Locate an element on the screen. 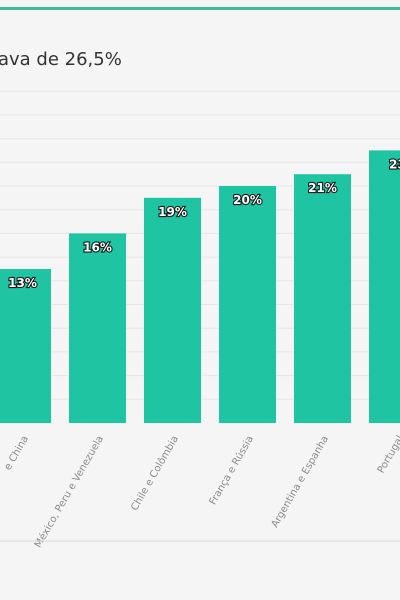  x-tick-label: Portugal is located at coordinates (388, 454).